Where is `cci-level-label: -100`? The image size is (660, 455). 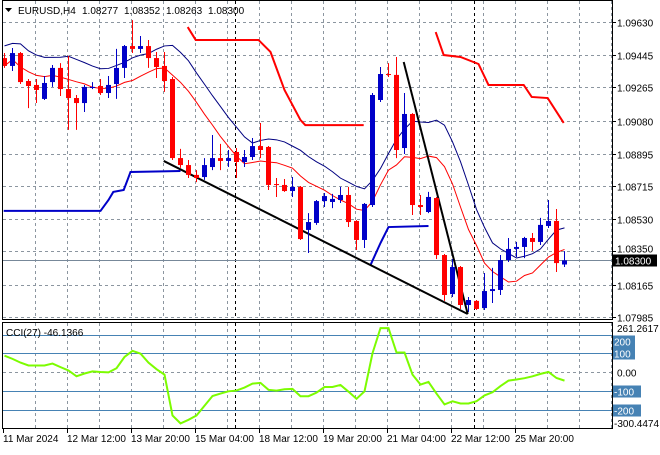 cci-level-label: -100 is located at coordinates (624, 393).